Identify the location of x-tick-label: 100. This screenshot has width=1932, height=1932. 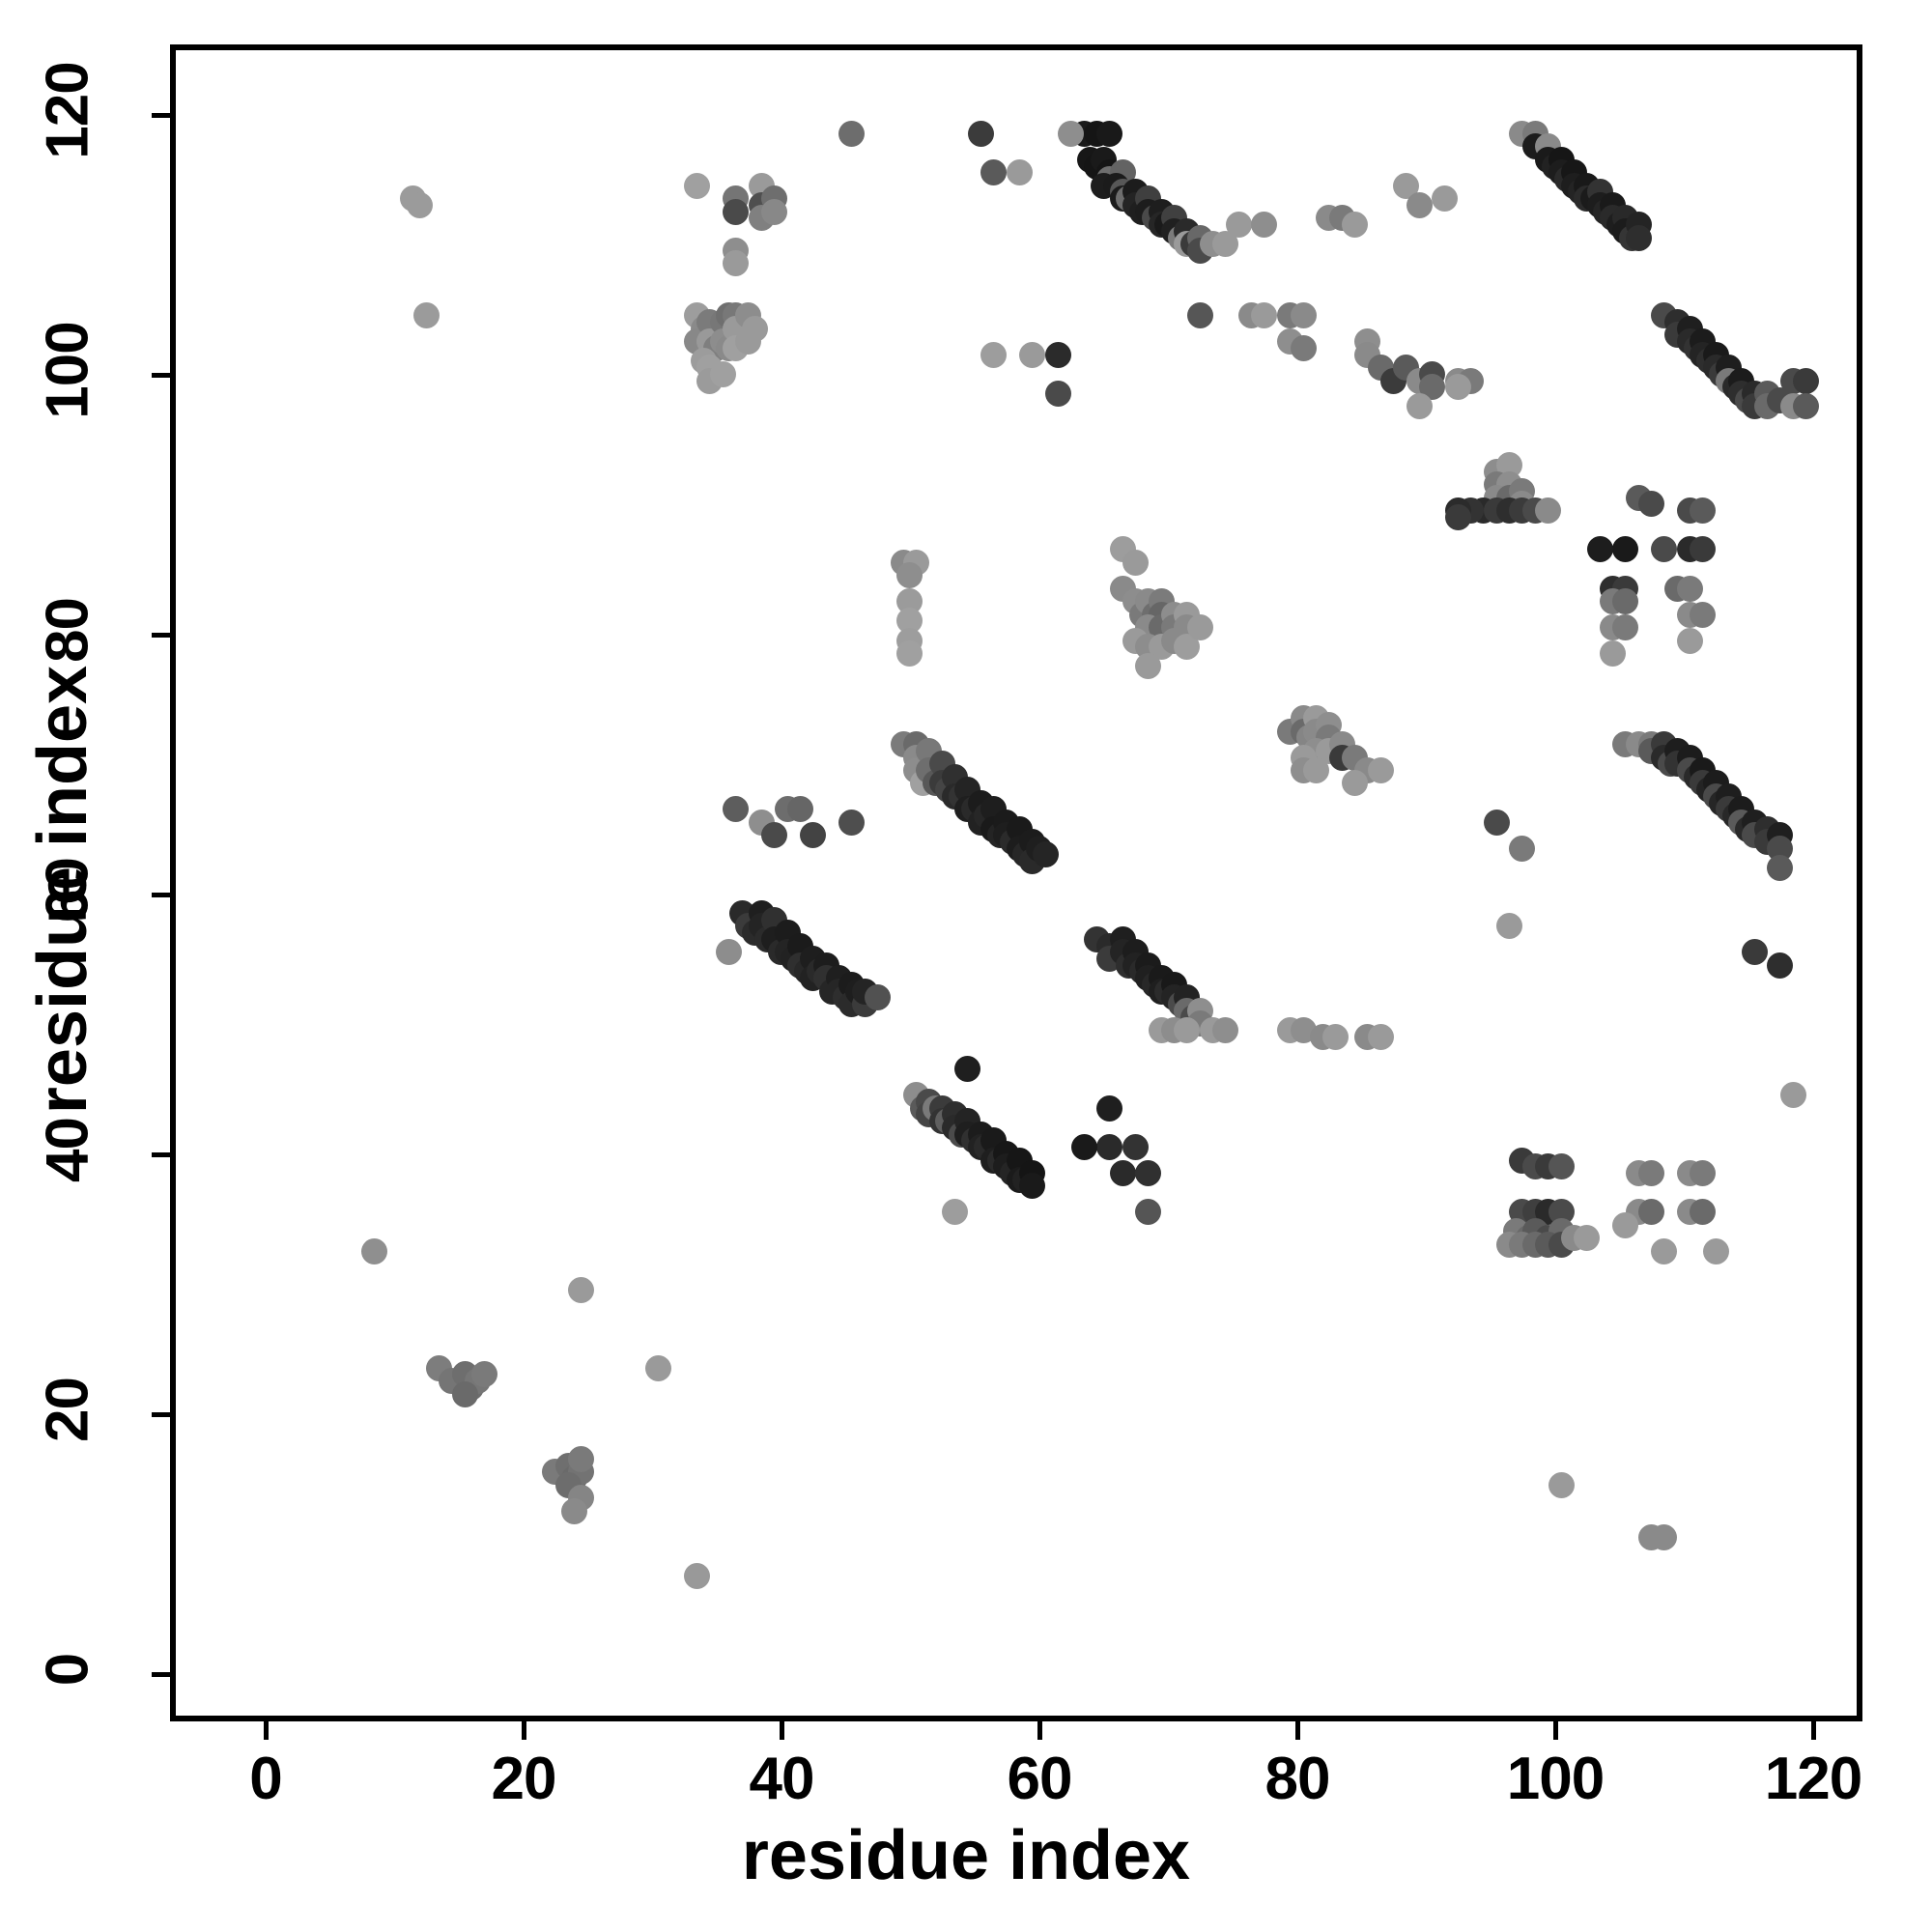
(1555, 1779).